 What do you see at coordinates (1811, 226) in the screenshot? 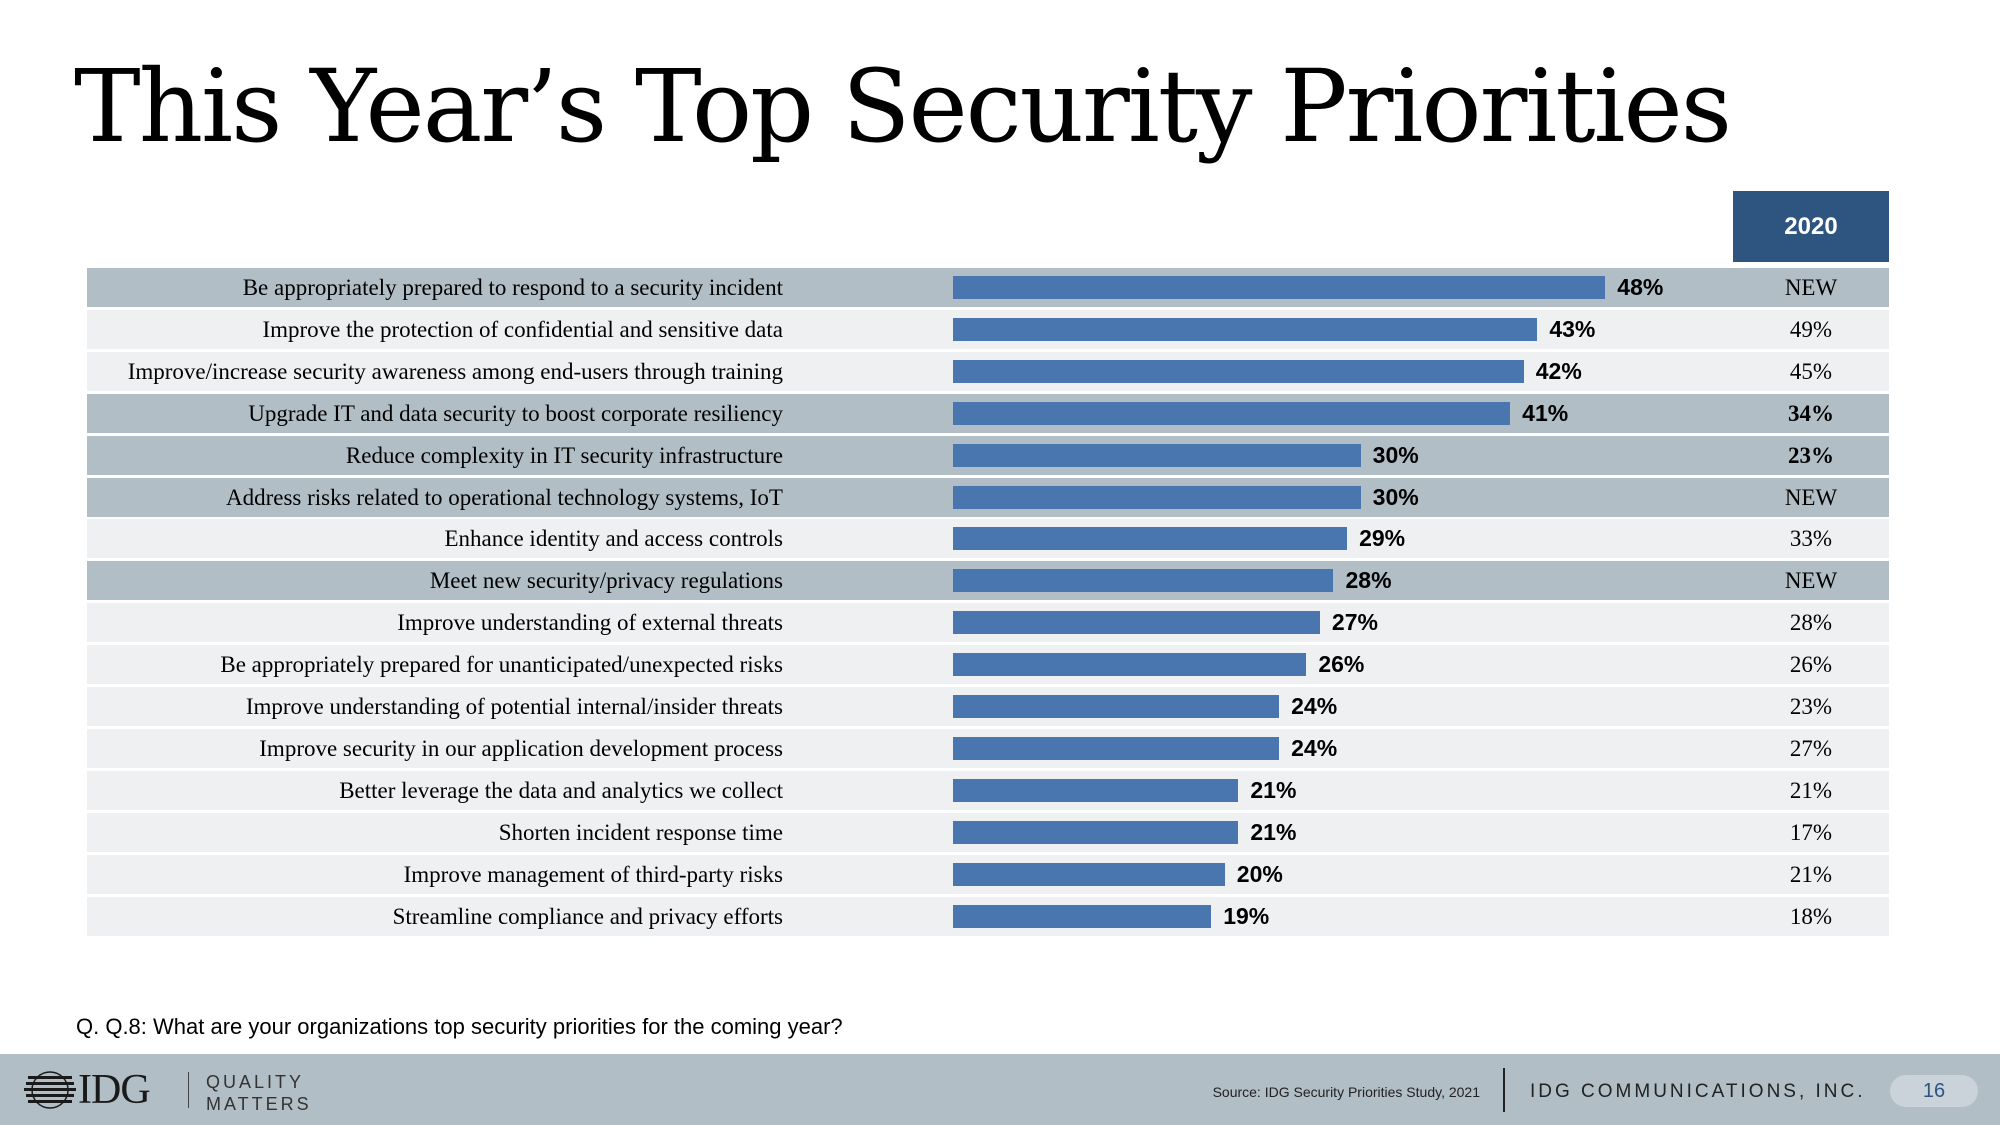
I see `comparison-column-header: 2020` at bounding box center [1811, 226].